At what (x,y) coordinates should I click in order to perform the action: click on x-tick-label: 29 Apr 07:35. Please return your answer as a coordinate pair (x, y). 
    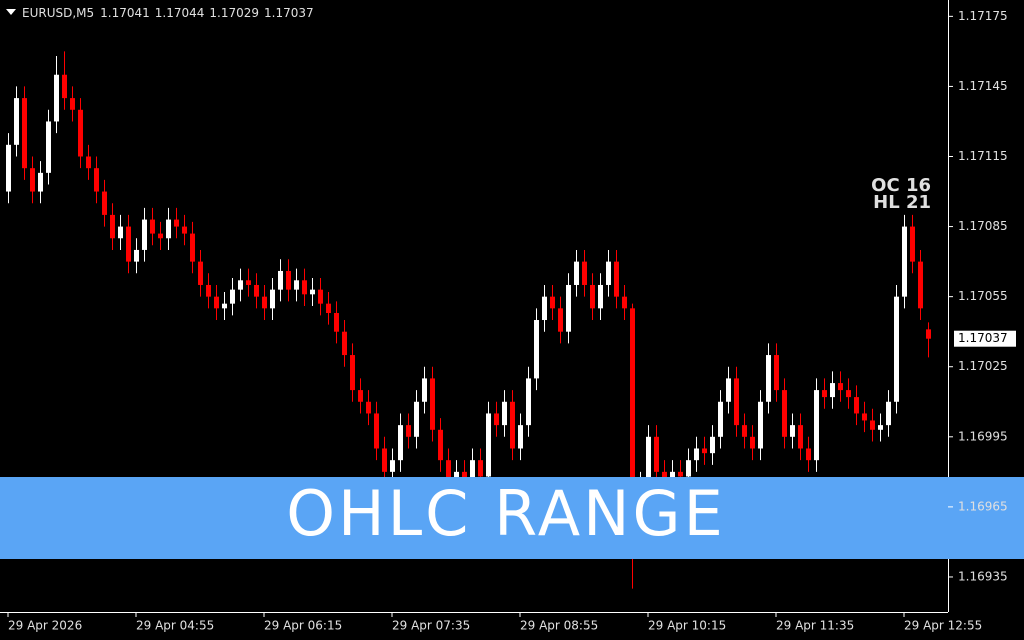
    Looking at the image, I should click on (431, 626).